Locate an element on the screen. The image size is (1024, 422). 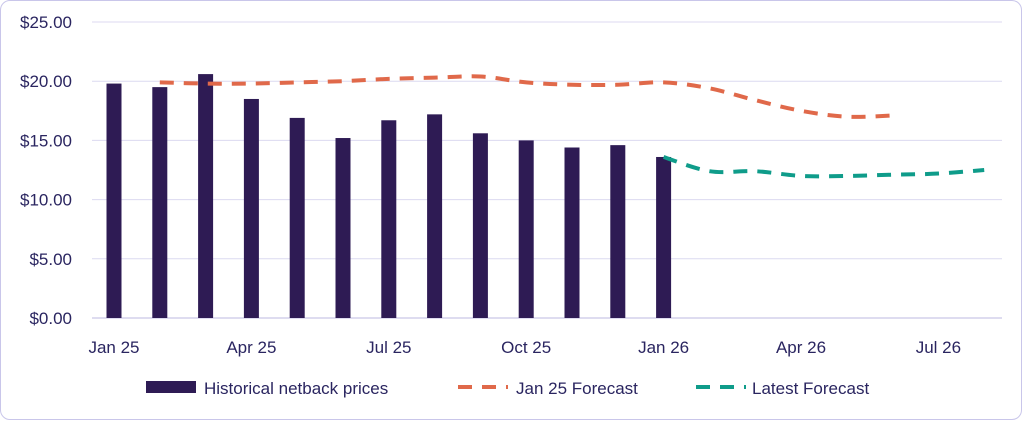
legend-label-historical: Historical netback prices is located at coordinates (296, 388).